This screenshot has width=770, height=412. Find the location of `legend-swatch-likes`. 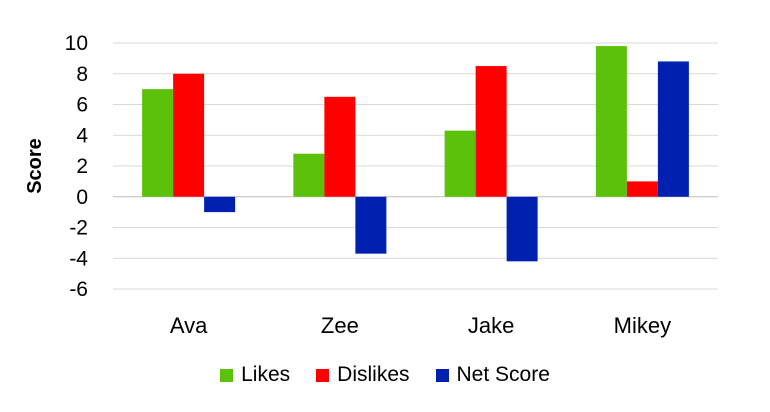

legend-swatch-likes is located at coordinates (227, 375).